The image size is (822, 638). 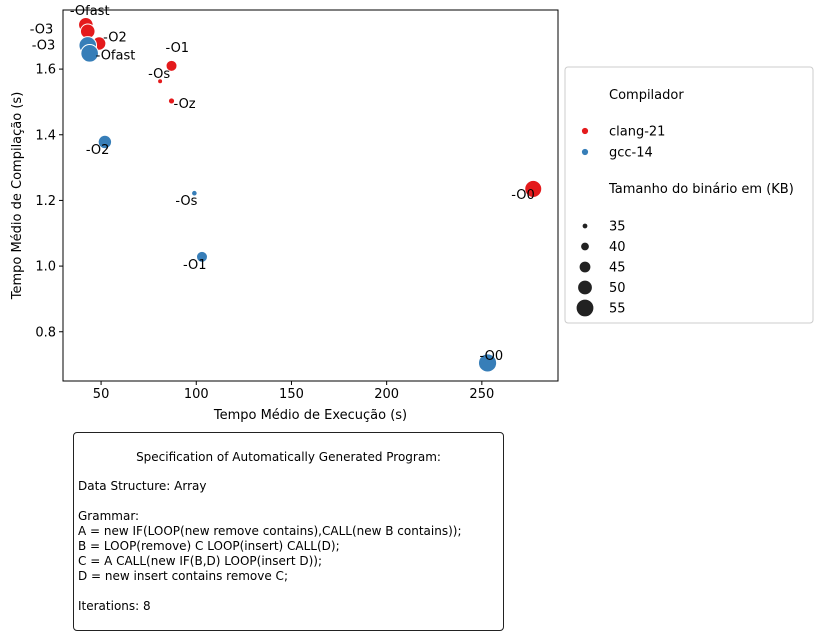 I want to click on spec-grammar-line: D = new insert contains remove C;, so click(x=183, y=576).